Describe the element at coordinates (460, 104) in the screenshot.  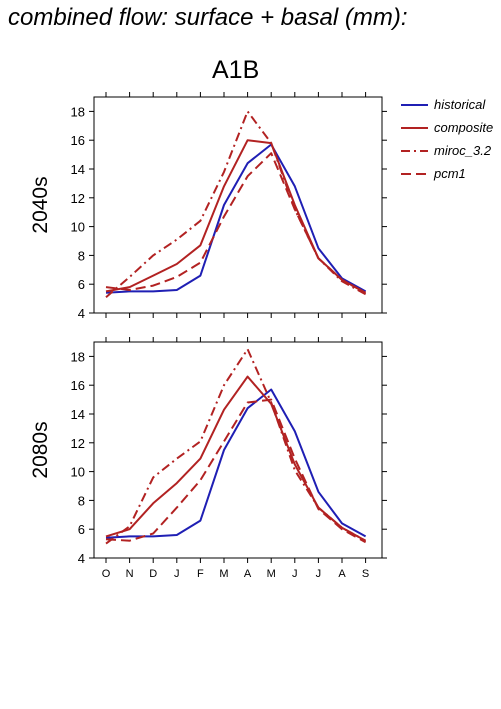
I see `legend-label-historical: historical` at that location.